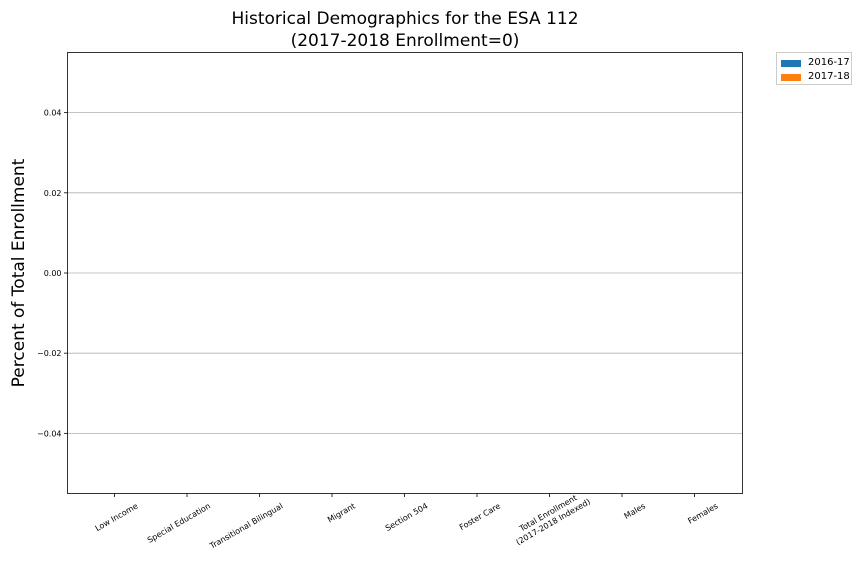  I want to click on x-tick-label: Females, so click(702, 513).